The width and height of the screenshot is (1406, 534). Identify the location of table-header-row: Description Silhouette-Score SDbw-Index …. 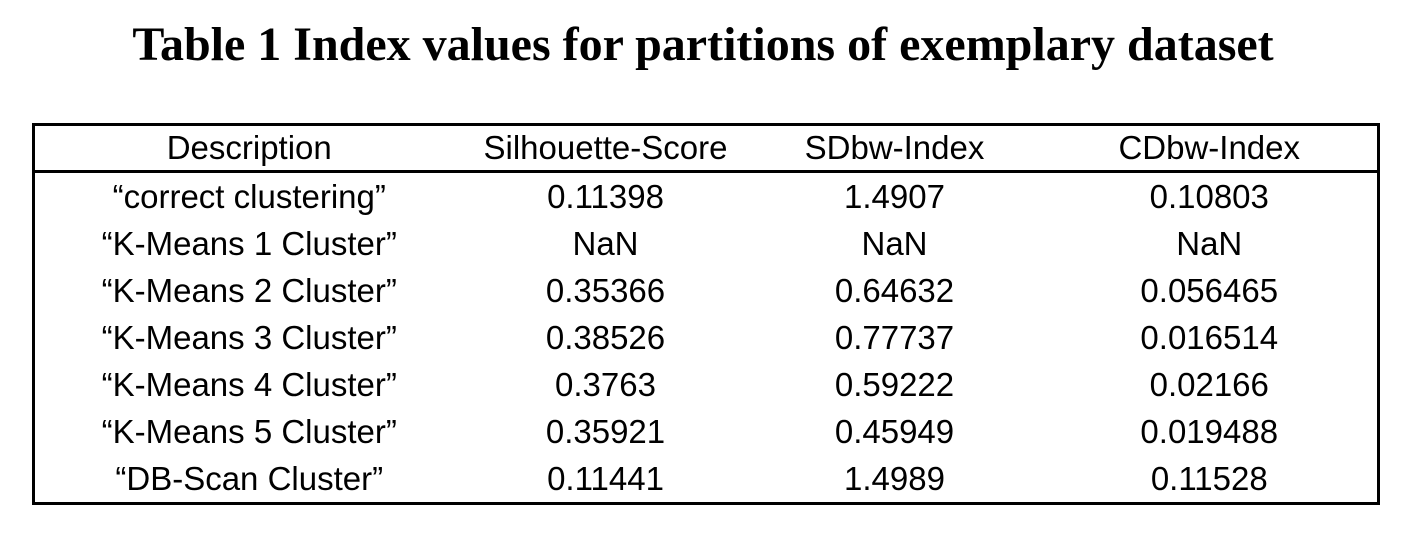
(706, 148).